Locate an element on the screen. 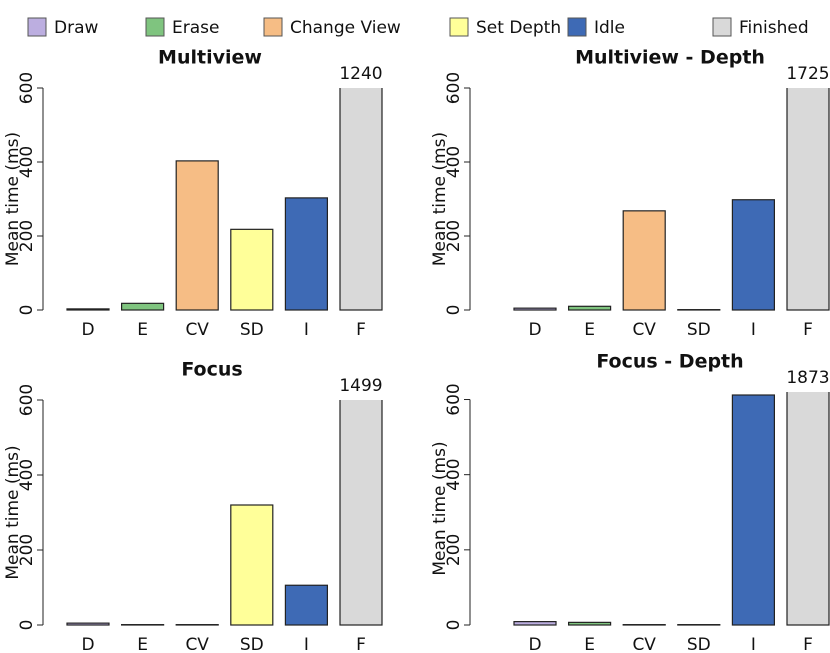  legend-label: Set Depth is located at coordinates (518, 28).